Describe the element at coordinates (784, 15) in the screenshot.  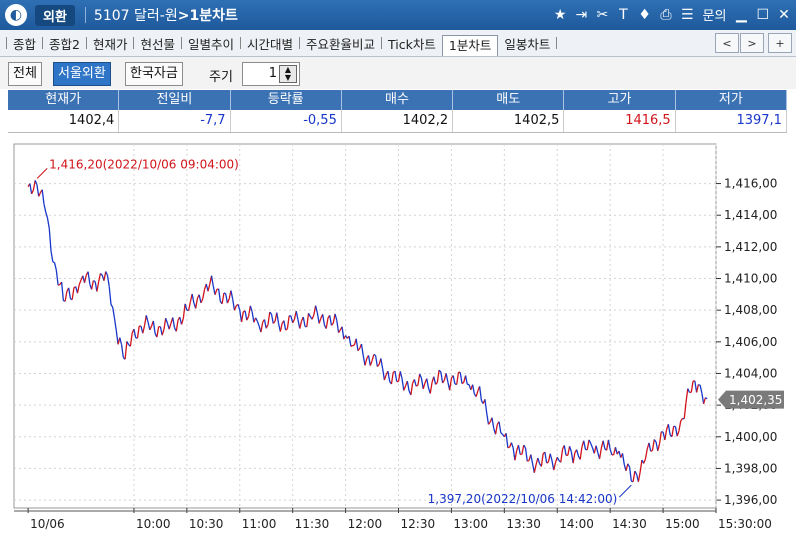
I see `close-icon: ✕` at that location.